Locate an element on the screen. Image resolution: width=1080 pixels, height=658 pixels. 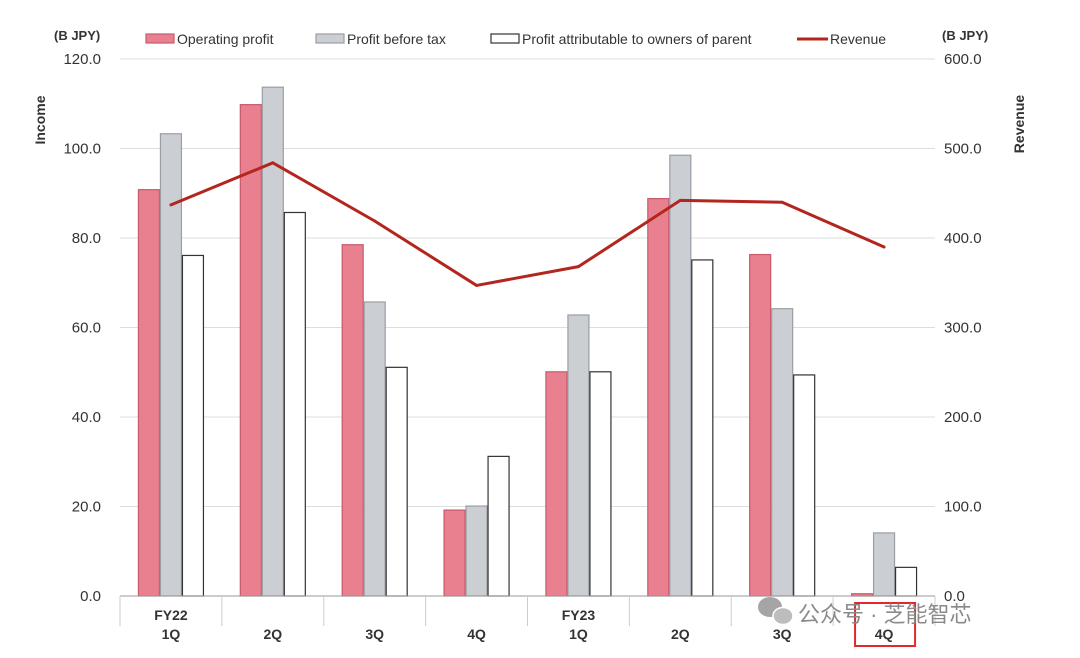
wechat-icon is located at coordinates (776, 611).